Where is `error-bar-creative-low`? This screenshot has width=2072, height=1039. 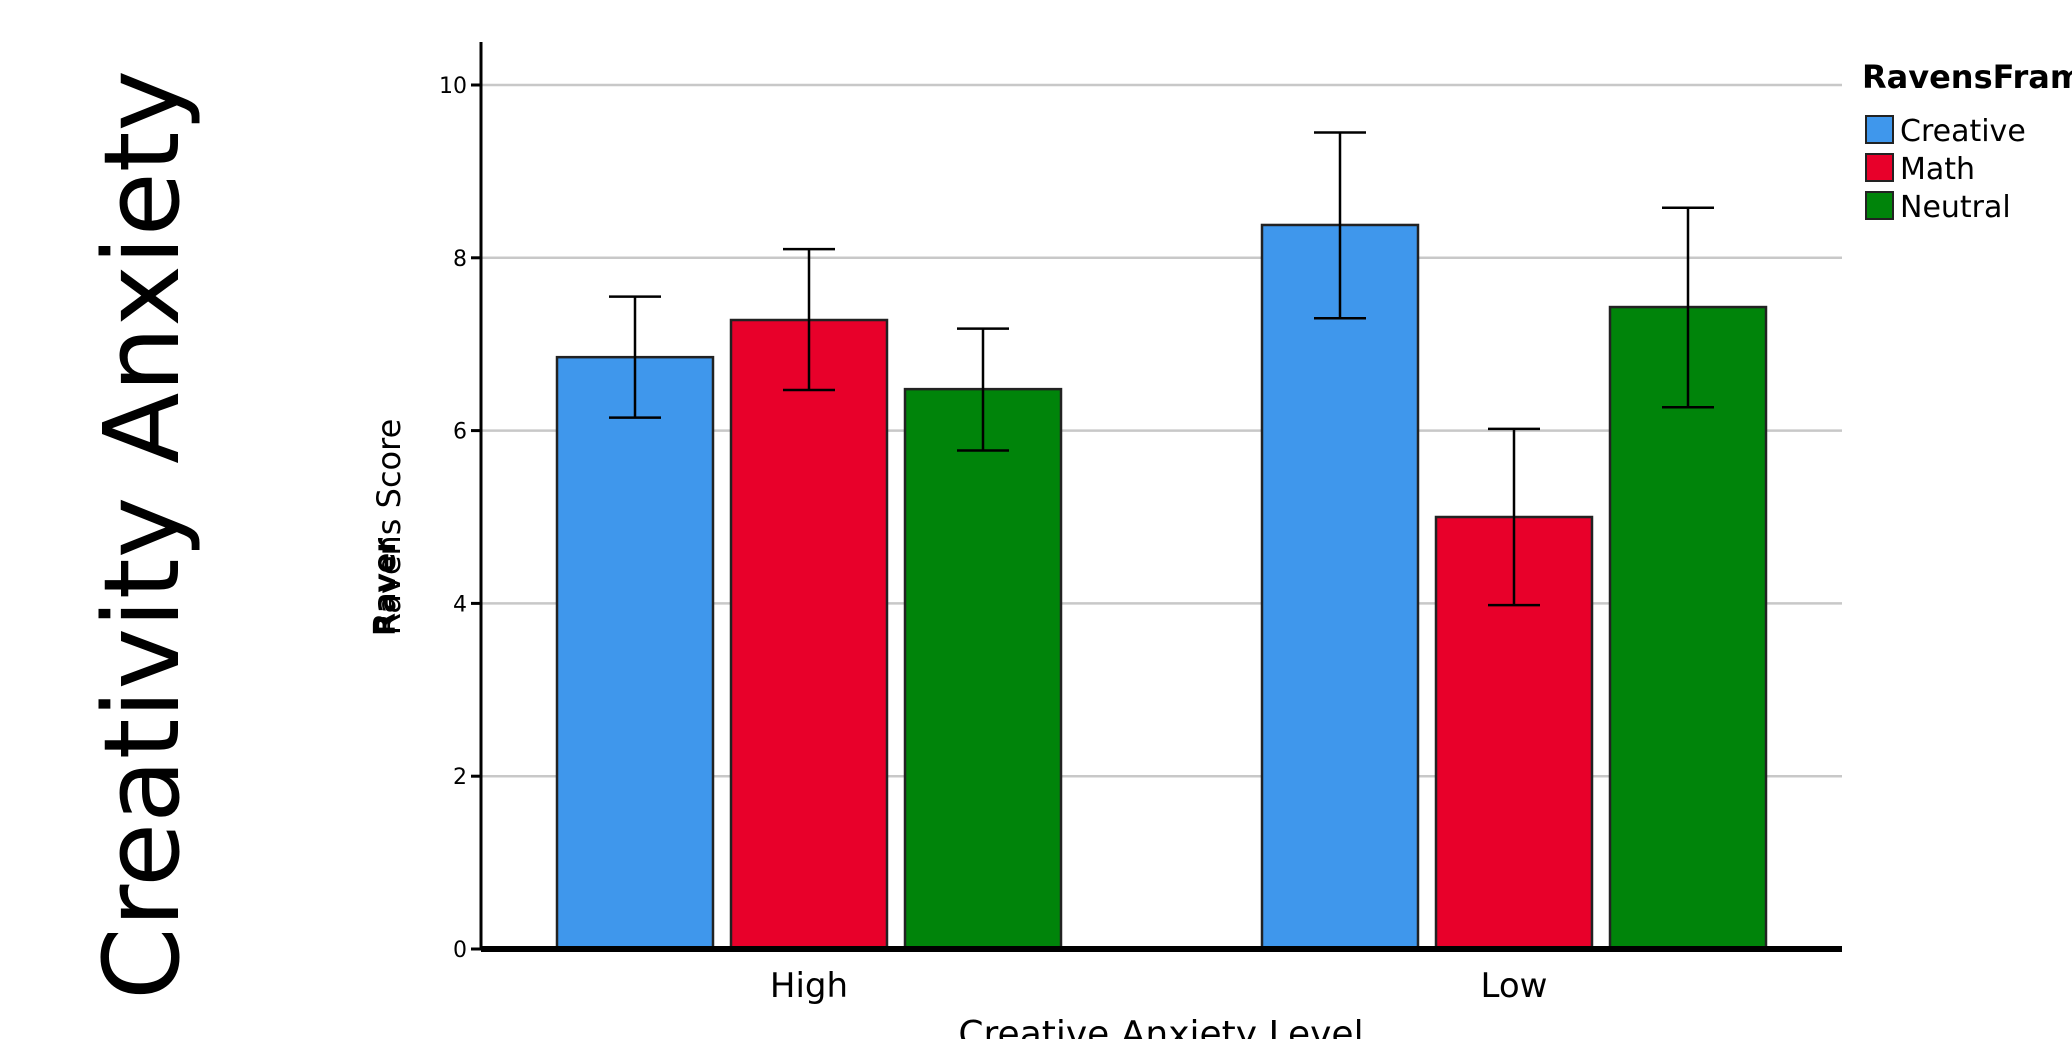 error-bar-creative-low is located at coordinates (1340, 225).